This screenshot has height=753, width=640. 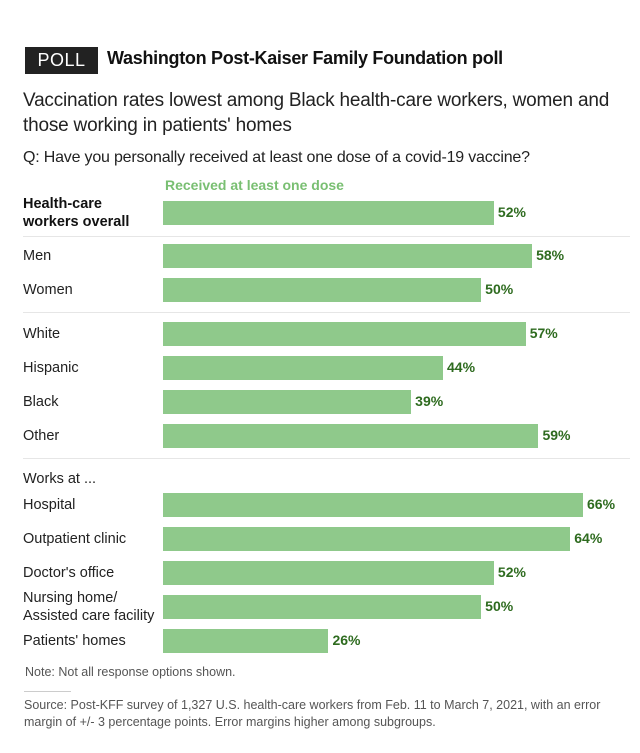 What do you see at coordinates (588, 538) in the screenshot?
I see `value-label: 64%` at bounding box center [588, 538].